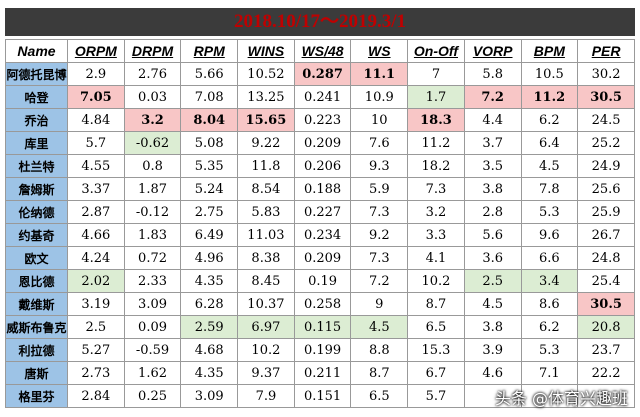 The image size is (640, 417). I want to click on column-header: RPM, so click(209, 51).